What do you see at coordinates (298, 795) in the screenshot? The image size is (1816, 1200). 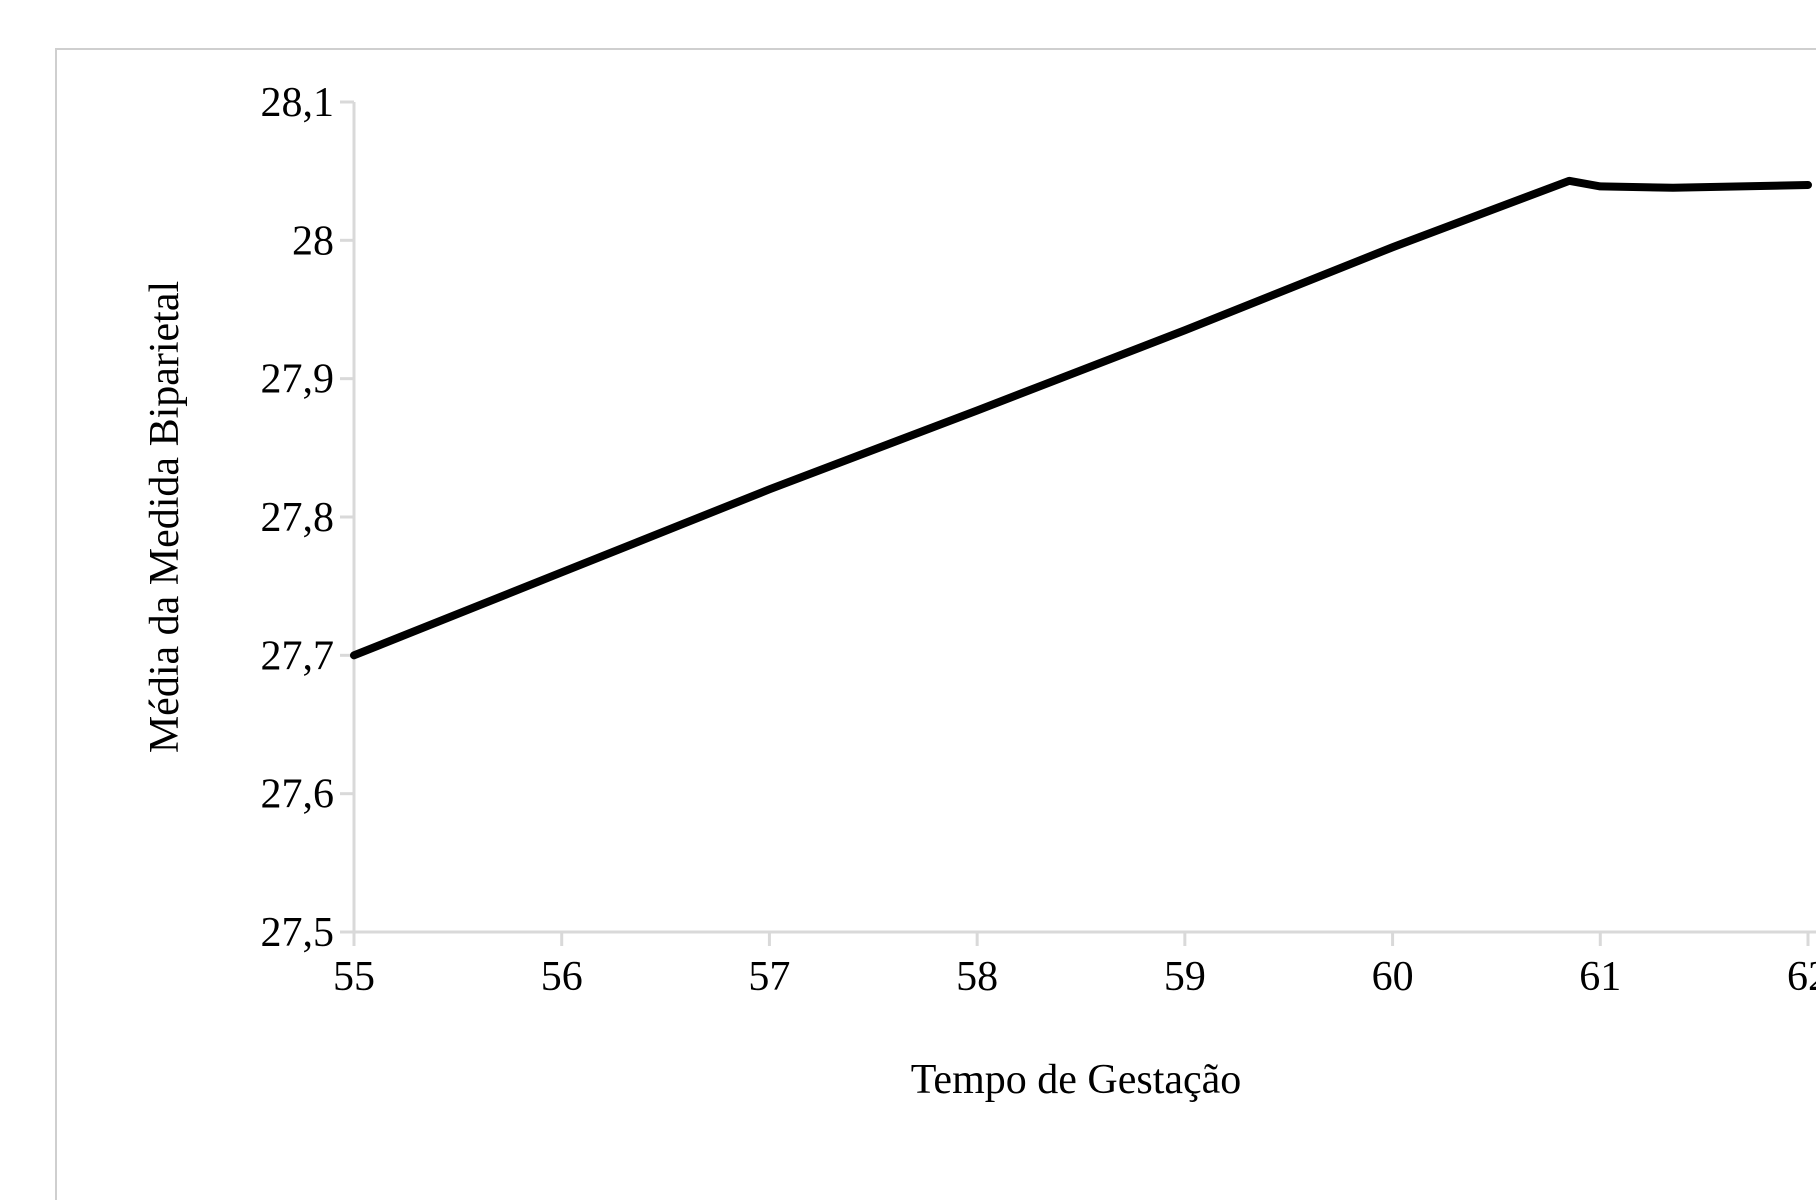 I see `y-tick-label: 27,6` at bounding box center [298, 795].